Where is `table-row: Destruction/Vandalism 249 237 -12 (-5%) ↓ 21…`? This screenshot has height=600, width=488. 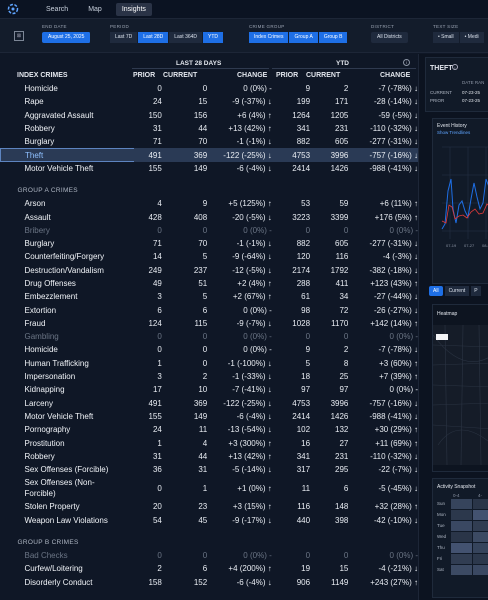
table-row: Destruction/Vandalism 249 237 -12 (-5%) ↓ 21… is located at coordinates (210, 270).